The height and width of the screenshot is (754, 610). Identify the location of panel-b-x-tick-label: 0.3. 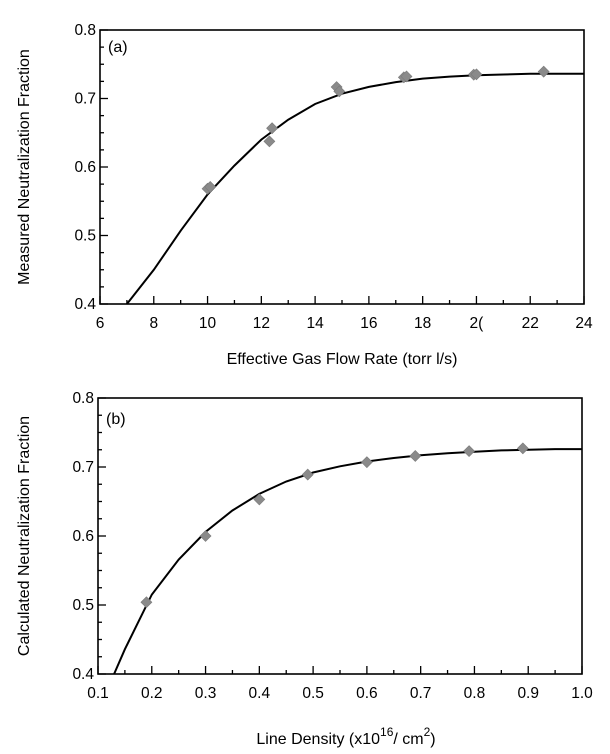
(206, 693).